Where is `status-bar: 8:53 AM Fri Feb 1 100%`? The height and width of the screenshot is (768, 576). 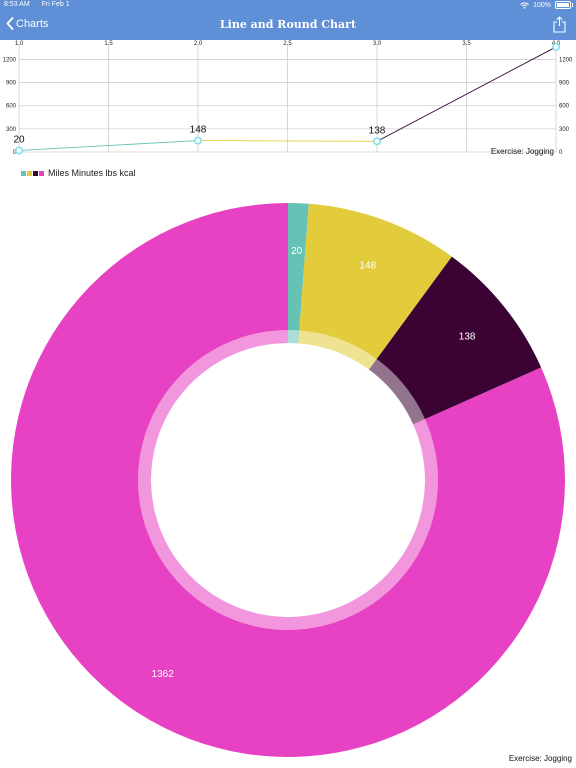 status-bar: 8:53 AM Fri Feb 1 100% is located at coordinates (288, 5).